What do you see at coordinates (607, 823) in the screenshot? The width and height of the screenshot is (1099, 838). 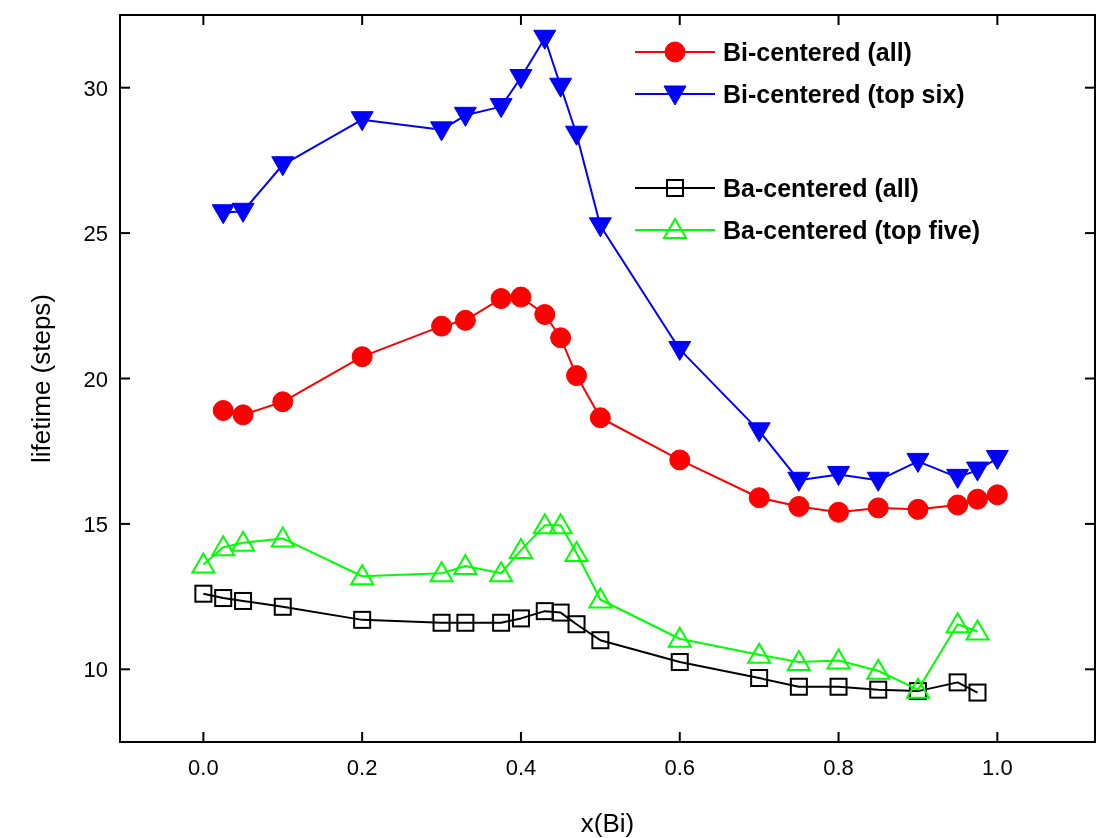 I see `x-axis-title: x(Bi)` at bounding box center [607, 823].